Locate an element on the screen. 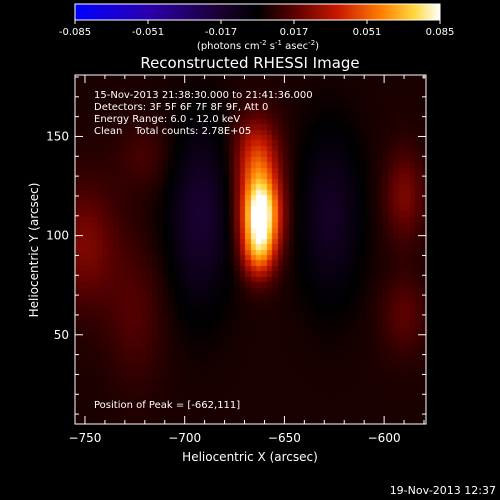 Image resolution: width=500 pixels, height=500 pixels. info-clean-counts: Clean Total counts: 2.78E+05 is located at coordinates (172, 131).